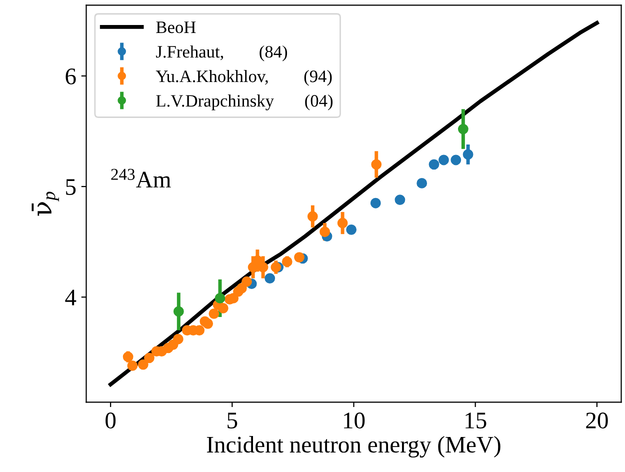 The height and width of the screenshot is (472, 625). What do you see at coordinates (141, 178) in the screenshot?
I see `annotation: $^{243}$Am` at bounding box center [141, 178].